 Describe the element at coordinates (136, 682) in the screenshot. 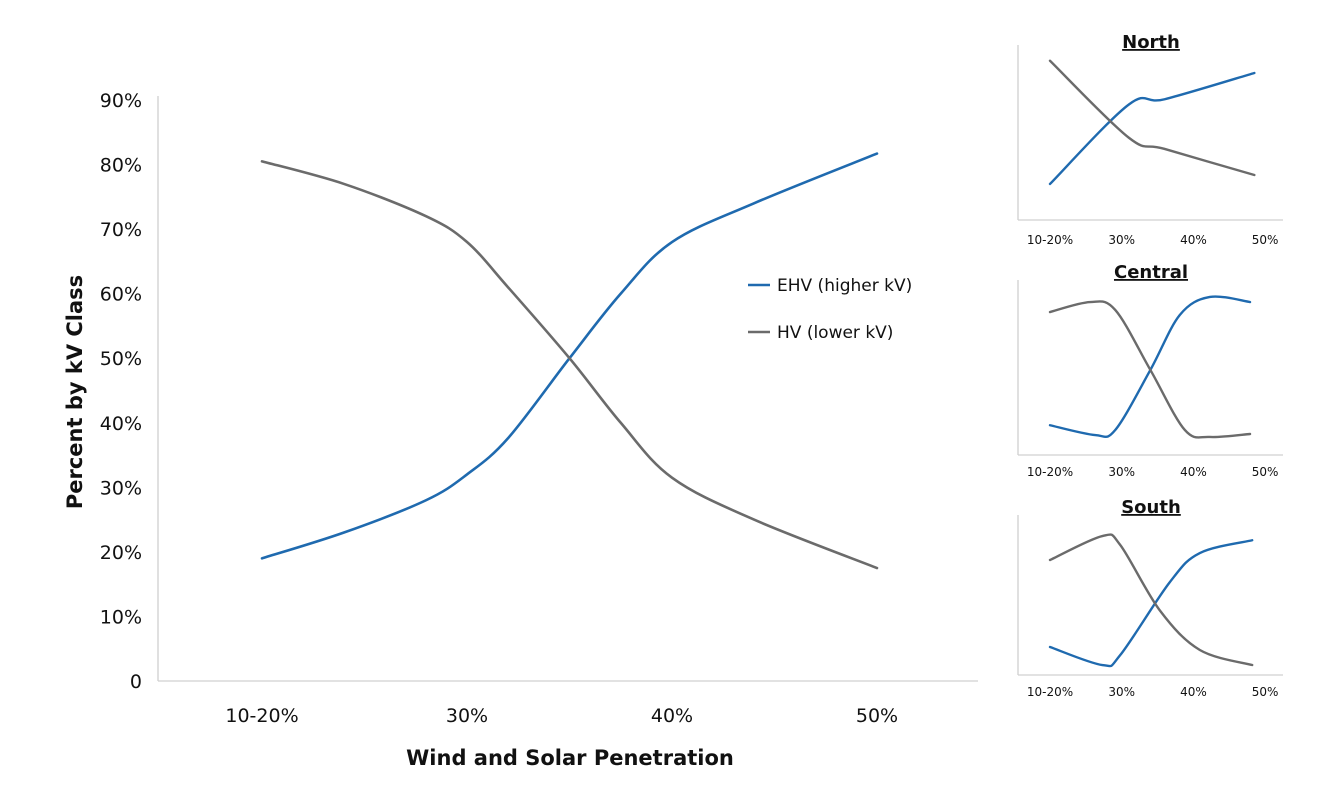

I see `y-tick-label: 0` at that location.